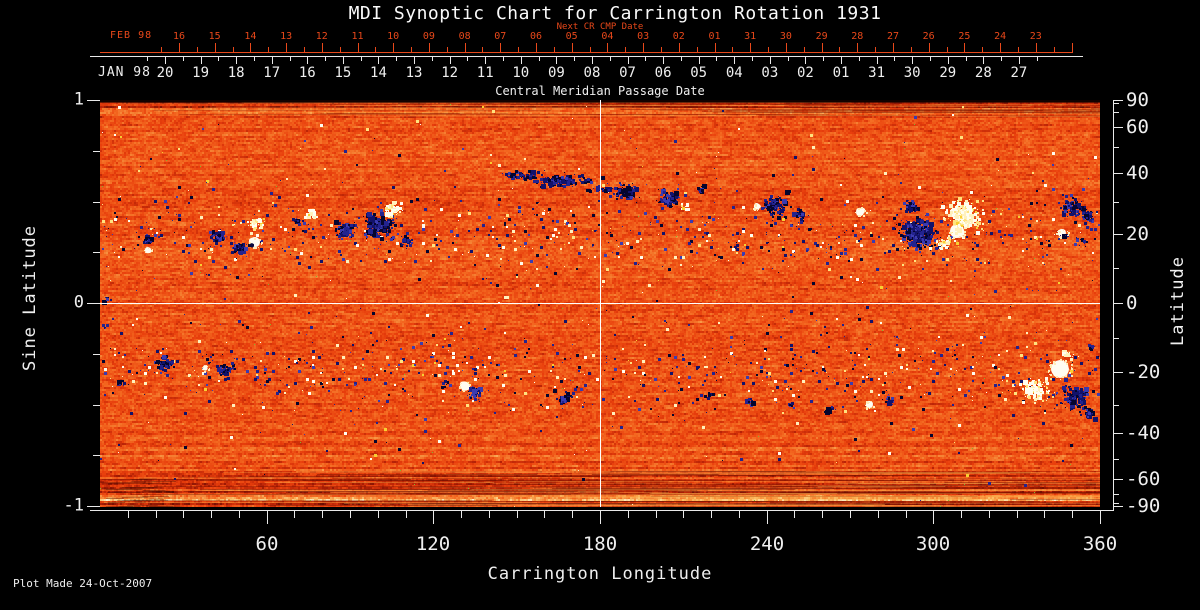  I want to click on cmp-day-label: 12, so click(450, 73).